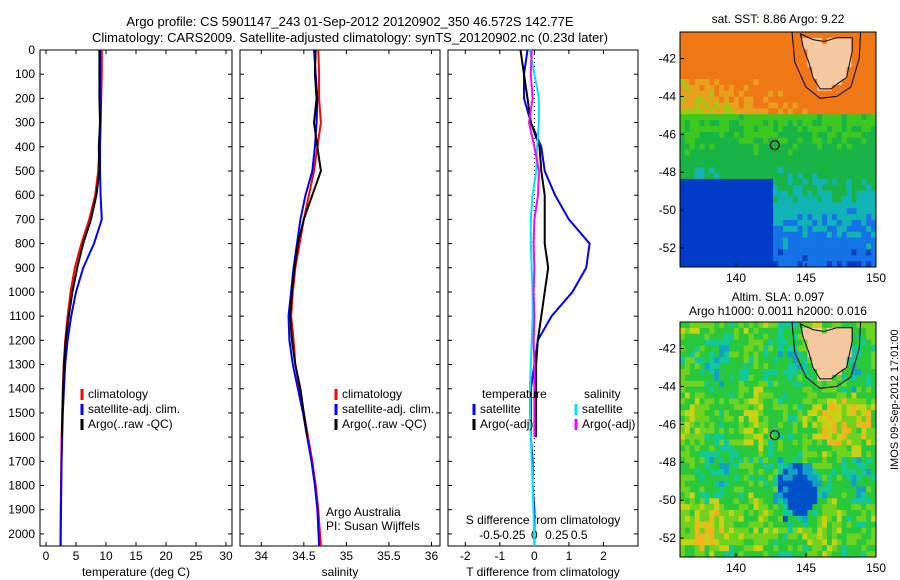 Image resolution: width=900 pixels, height=580 pixels. I want to click on y-tick-label: -42, so click(668, 349).